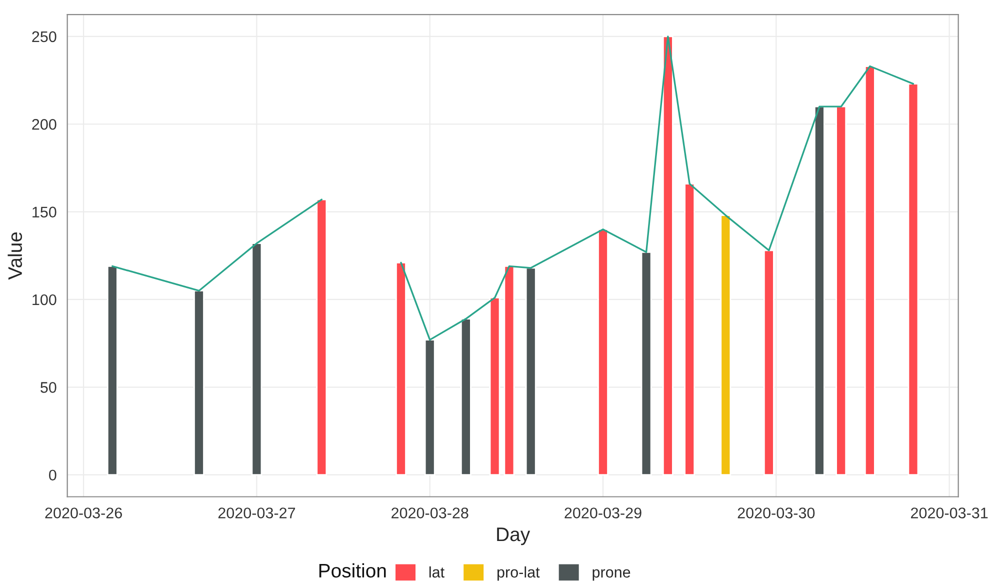 Image resolution: width=990 pixels, height=581 pixels. Describe the element at coordinates (44, 36) in the screenshot. I see `y-tick-label: 250` at that location.